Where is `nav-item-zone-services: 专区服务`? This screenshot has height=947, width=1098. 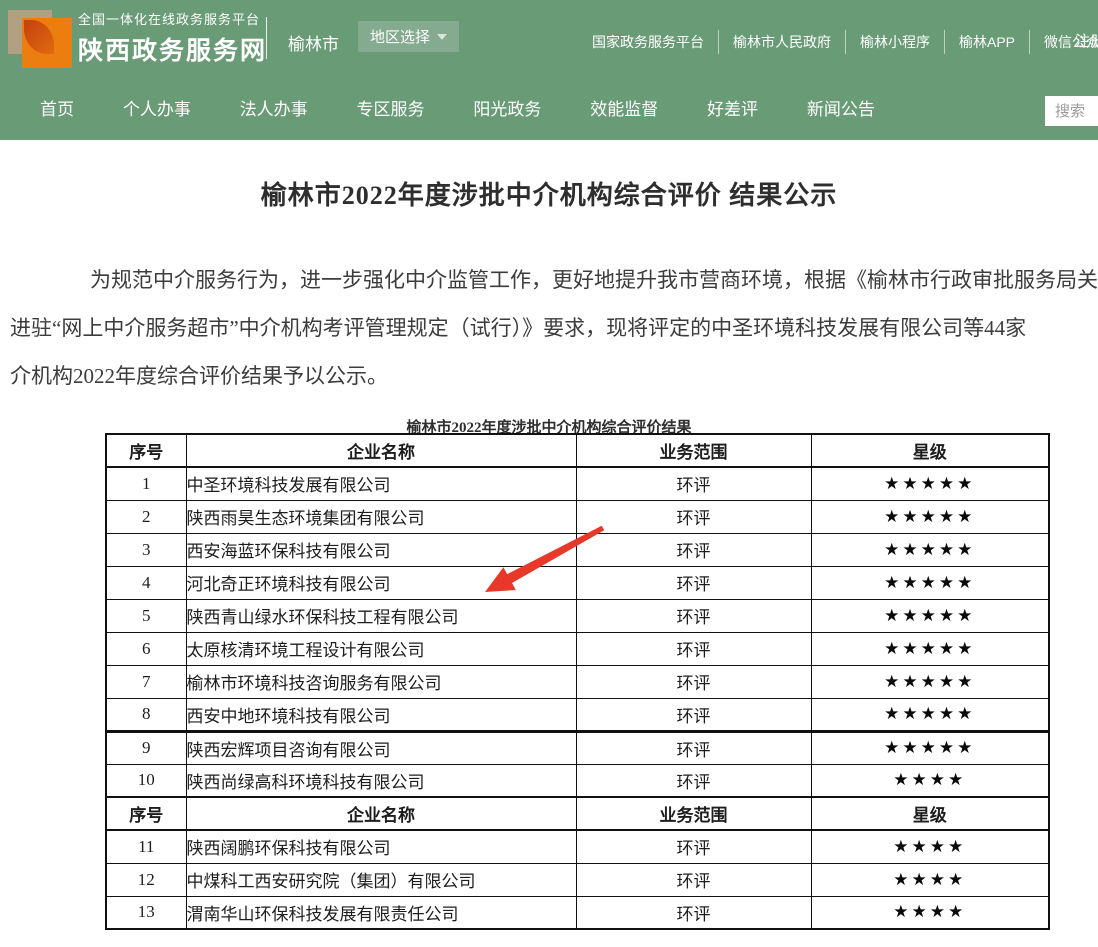
nav-item-zone-services: 专区服务 is located at coordinates (390, 109).